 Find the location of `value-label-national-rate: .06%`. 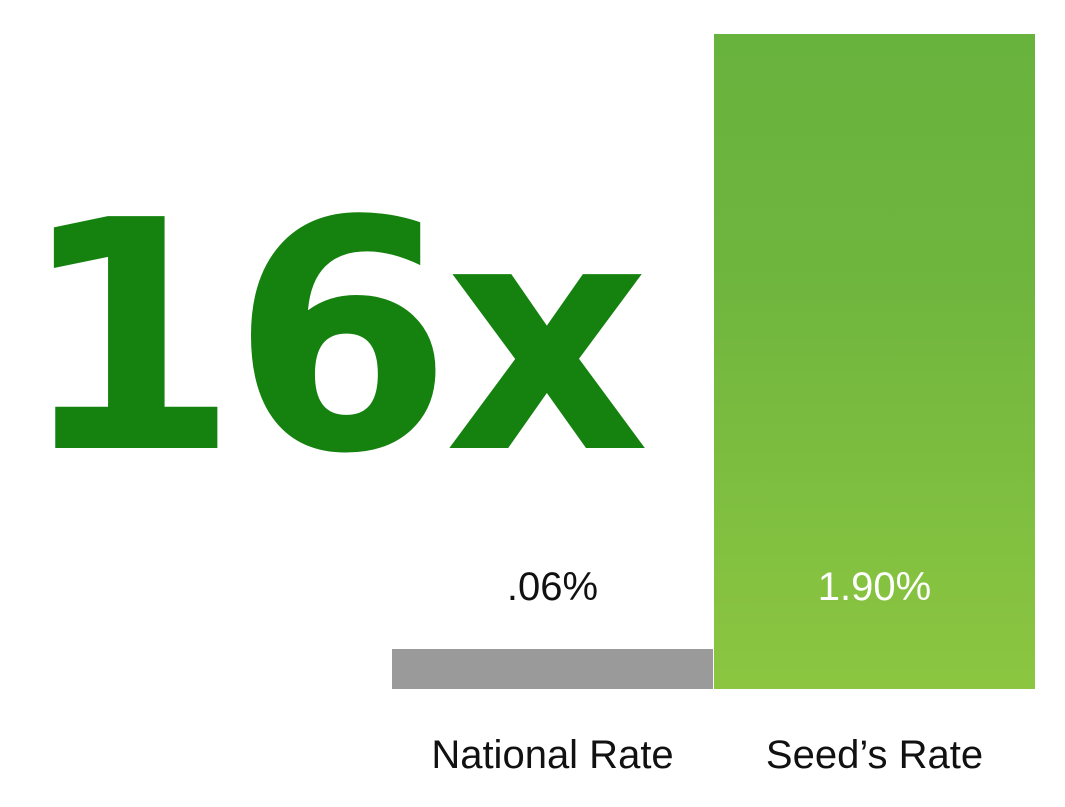

value-label-national-rate: .06% is located at coordinates (552, 587).